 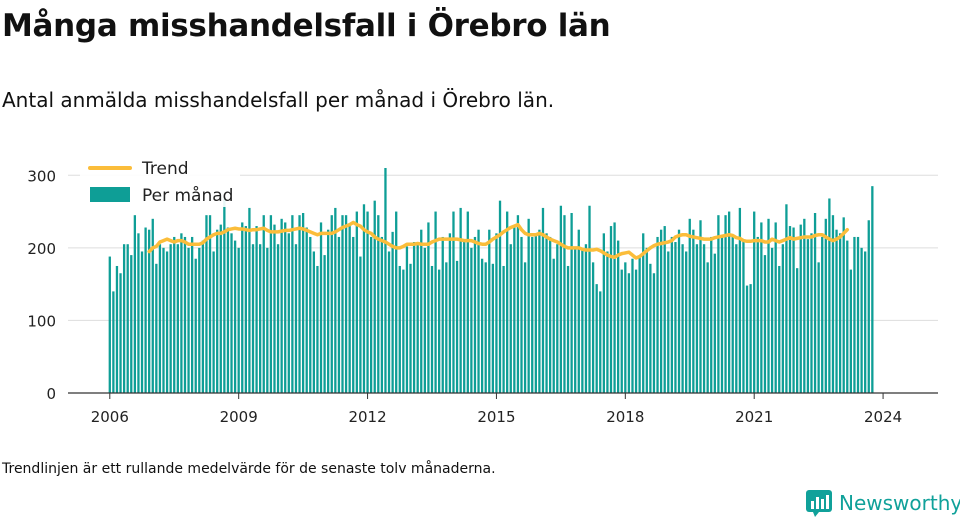 I want to click on brand-logo: Newsworthy, so click(x=882, y=503).